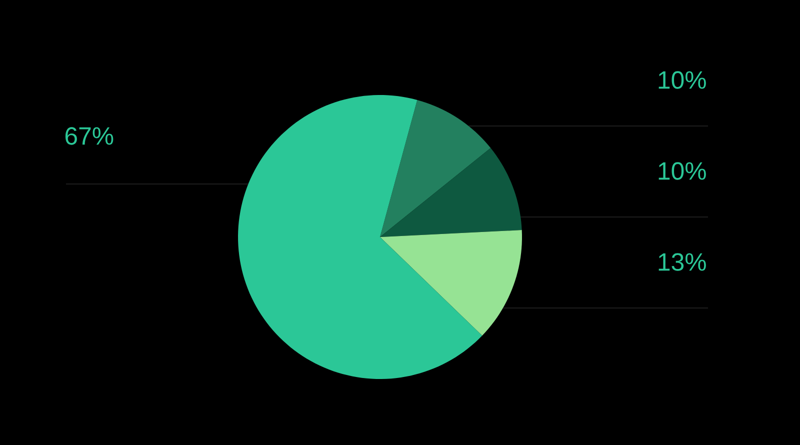 This screenshot has width=800, height=445. Describe the element at coordinates (682, 262) in the screenshot. I see `text: 13%` at that location.